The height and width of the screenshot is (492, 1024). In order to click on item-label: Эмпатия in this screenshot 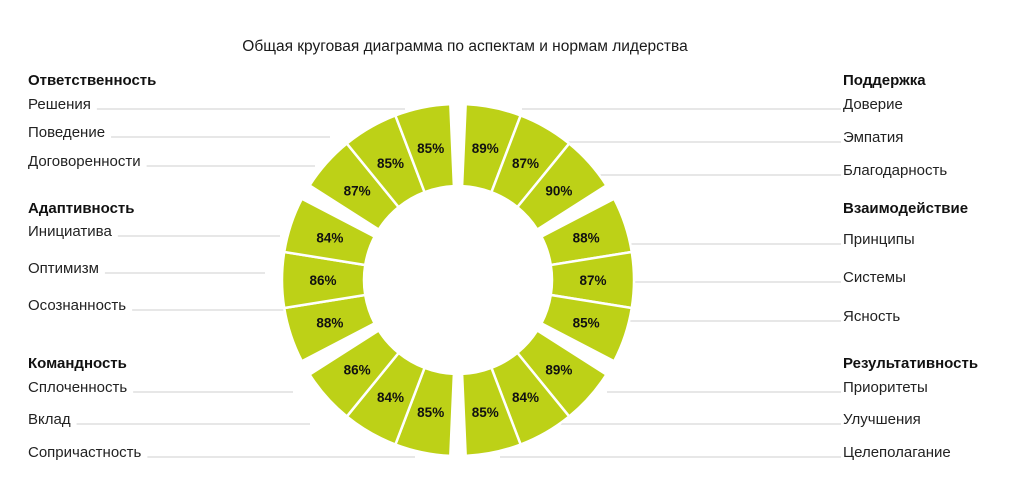, I will do `click(873, 137)`.